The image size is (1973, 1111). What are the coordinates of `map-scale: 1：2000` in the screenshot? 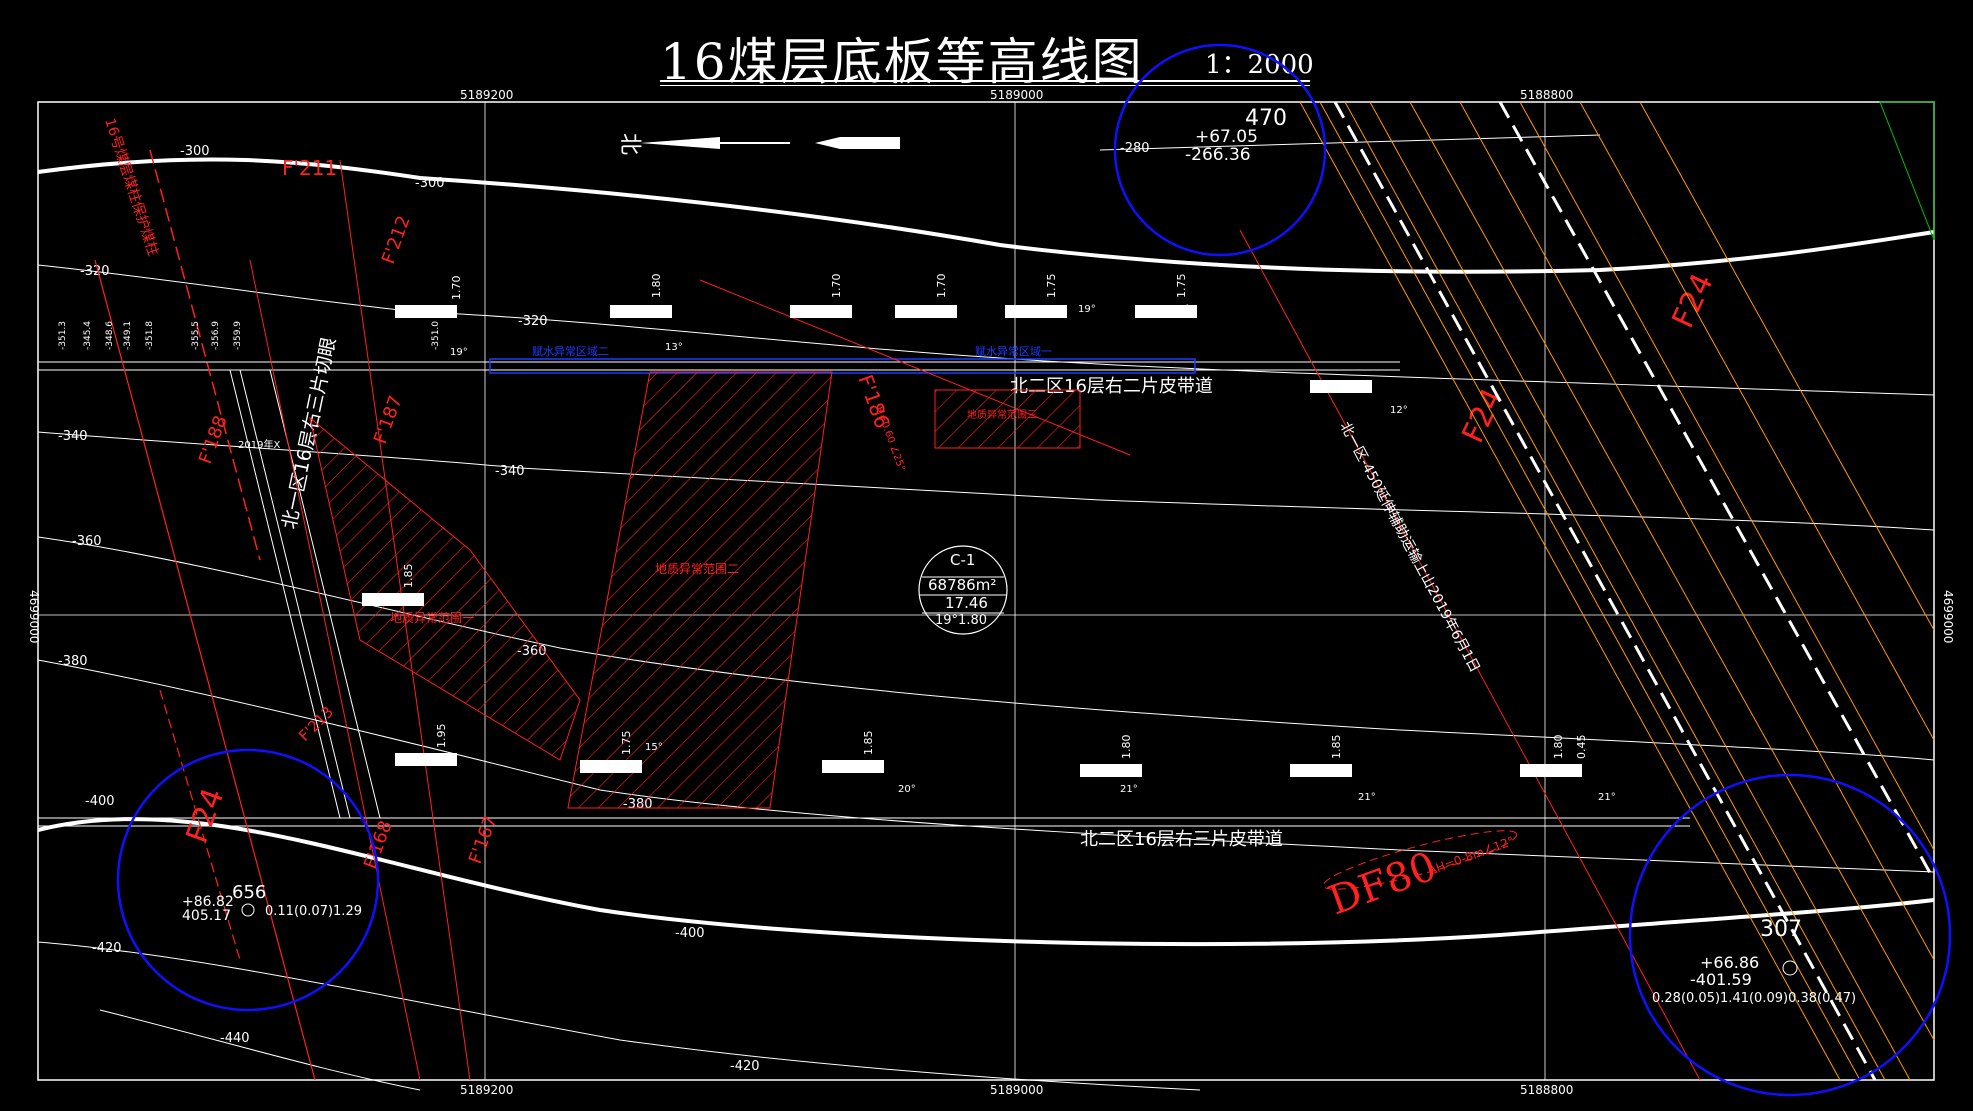 It's located at (1259, 65).